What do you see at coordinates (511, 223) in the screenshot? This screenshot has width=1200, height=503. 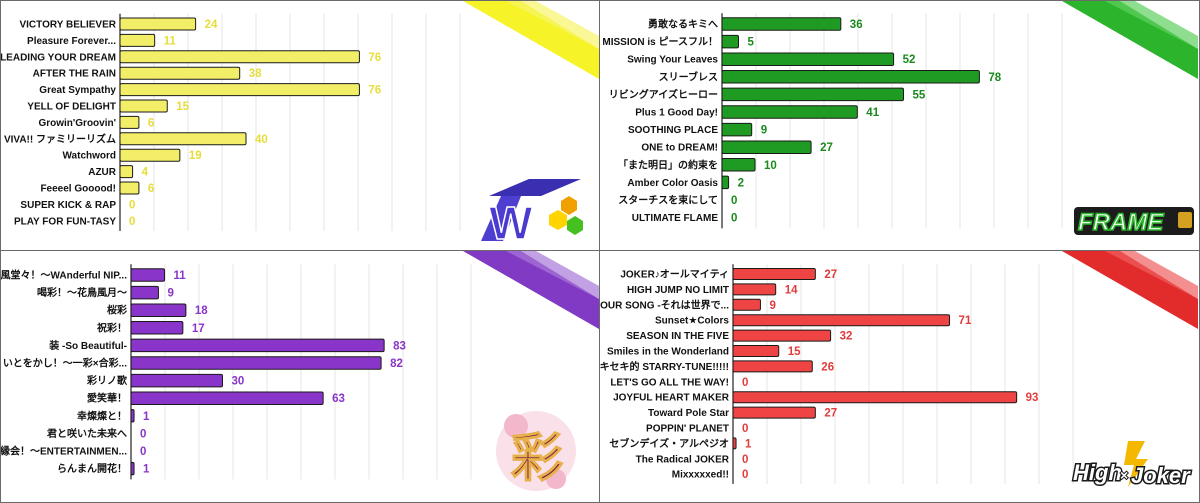 I see `w-logo-text: W` at bounding box center [511, 223].